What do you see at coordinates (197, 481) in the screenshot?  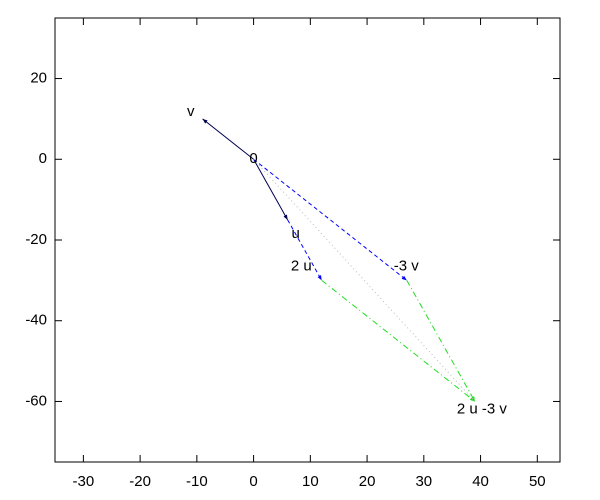 I see `x-tick-label: -10` at bounding box center [197, 481].